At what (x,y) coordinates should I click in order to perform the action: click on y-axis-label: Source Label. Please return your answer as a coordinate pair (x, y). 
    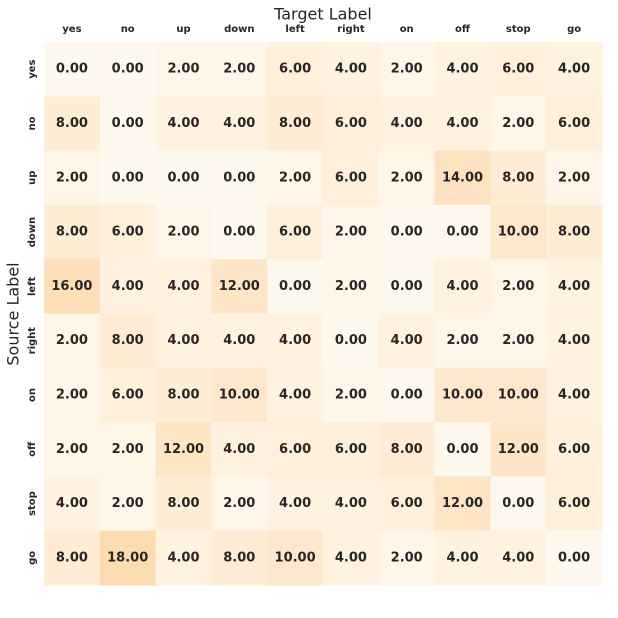
    Looking at the image, I should click on (13, 313).